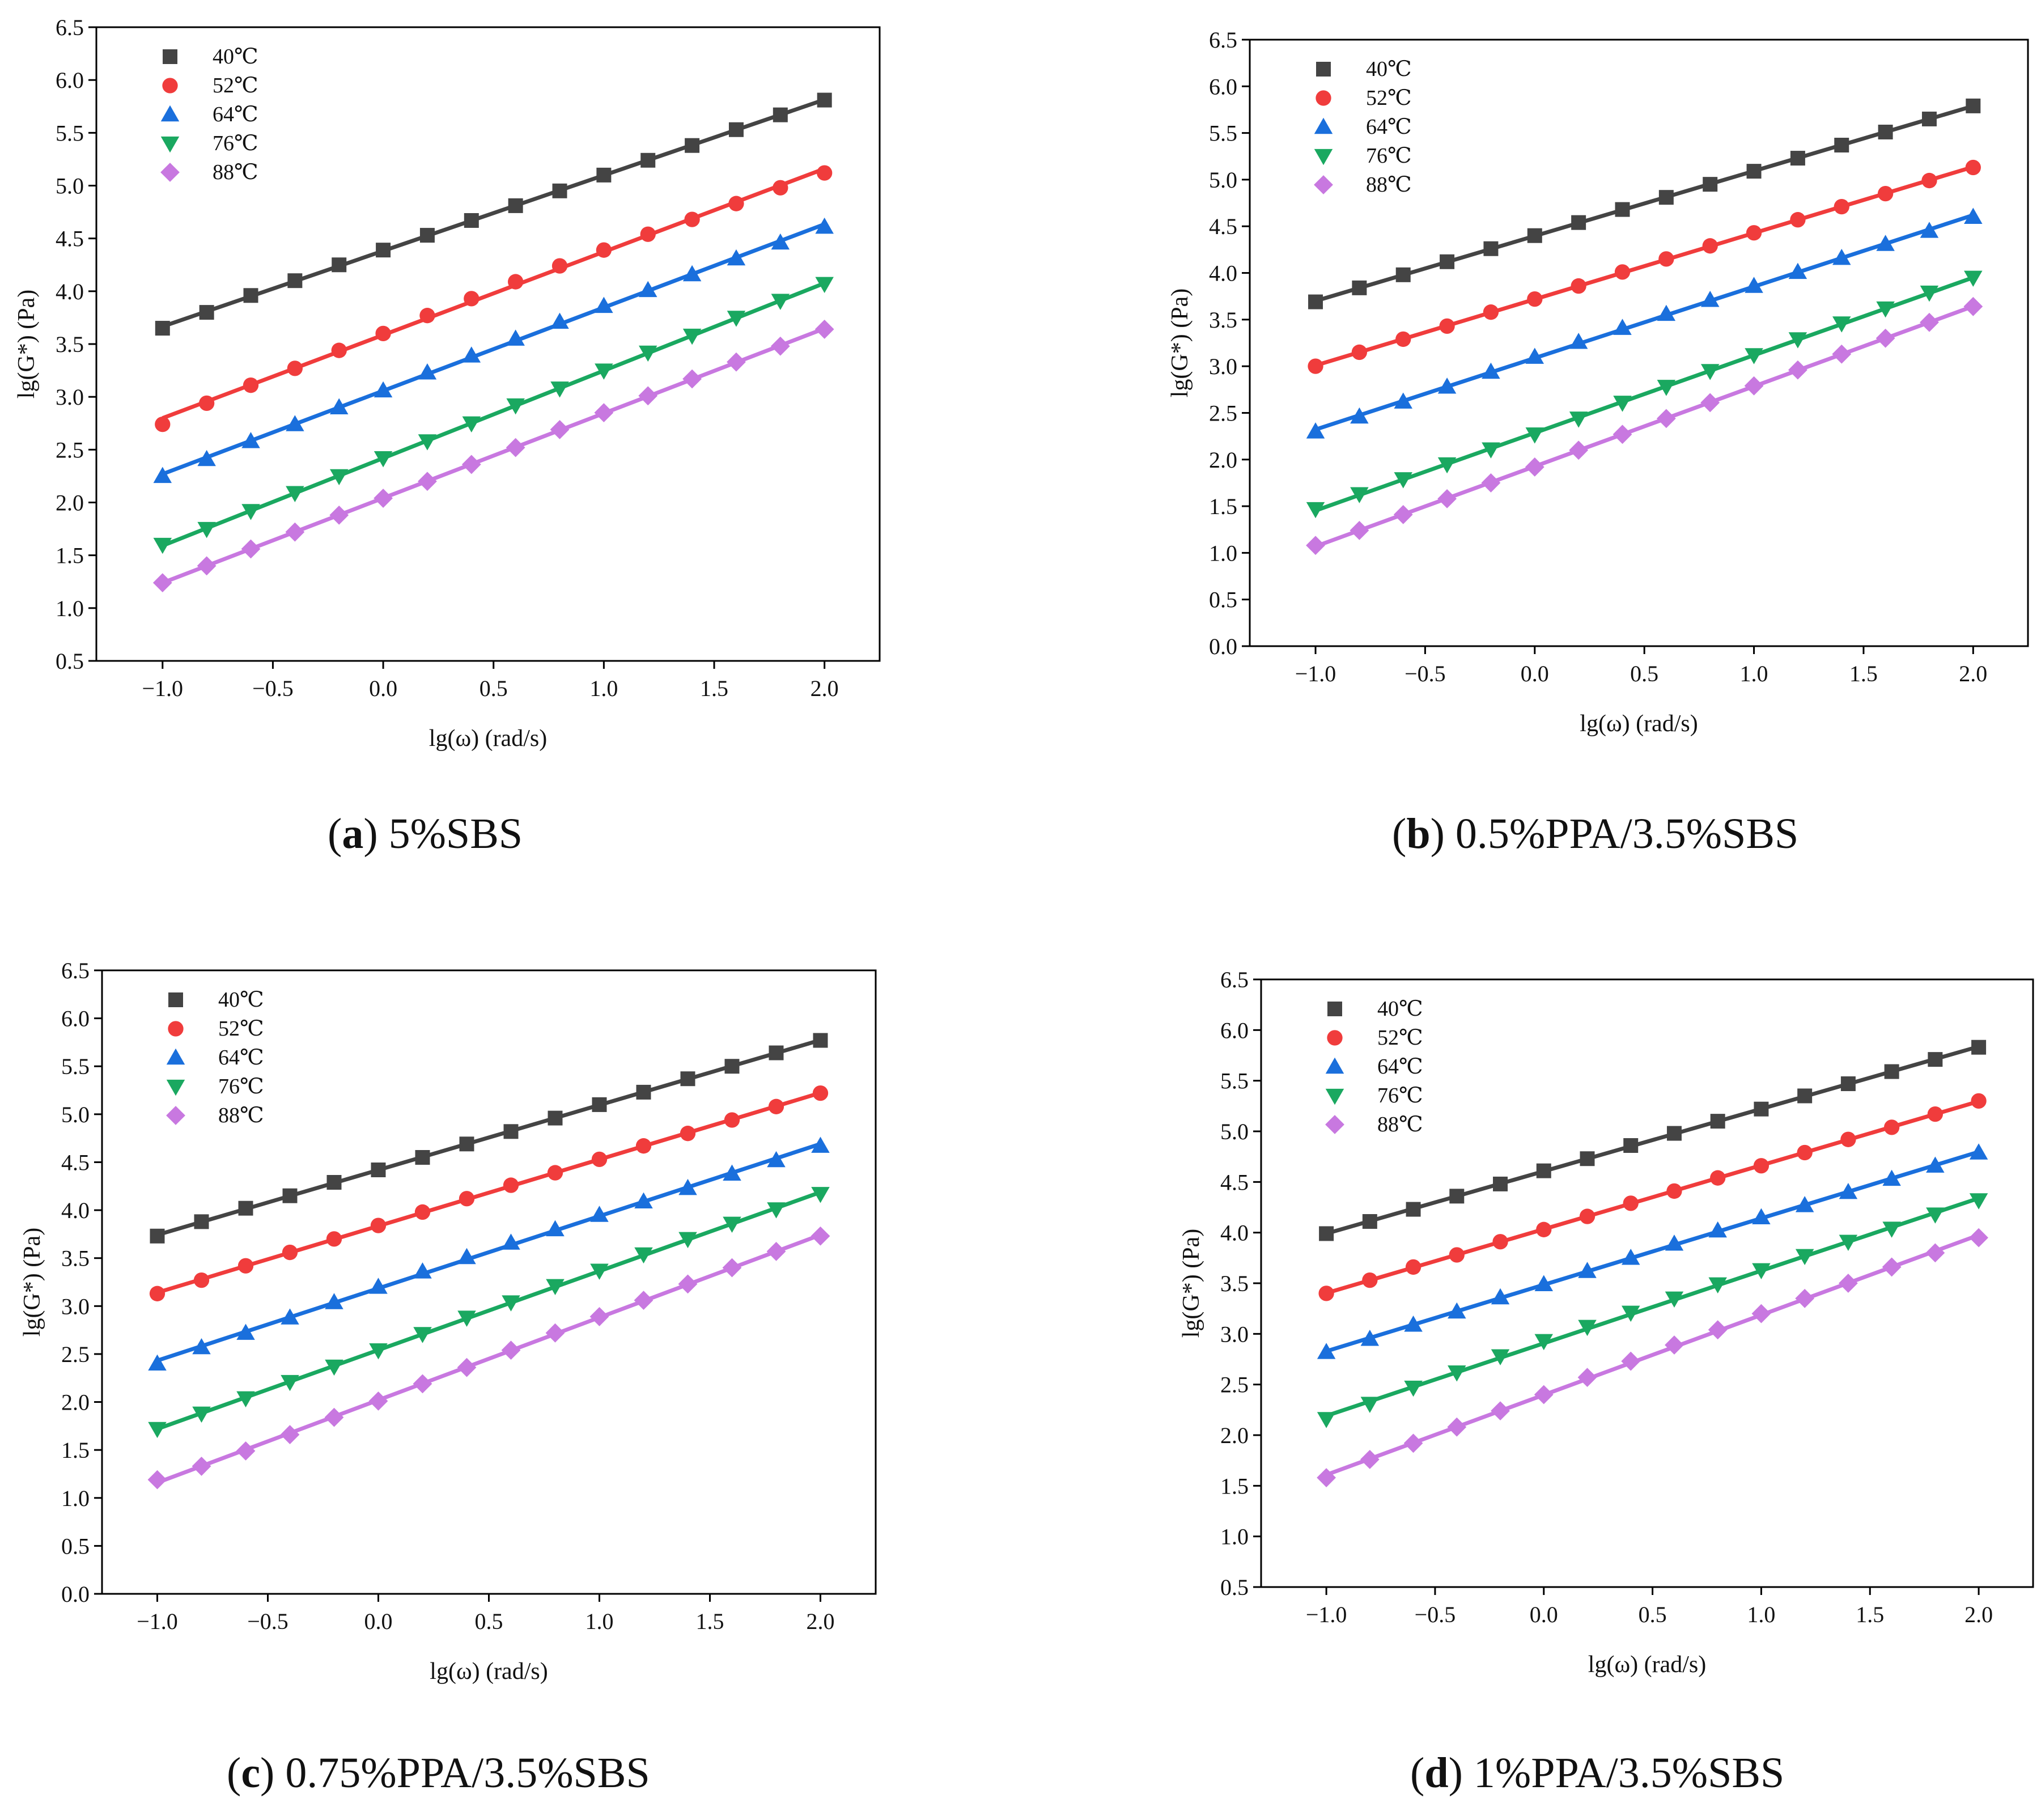 This screenshot has height=1820, width=2041. Describe the element at coordinates (1418, 834) in the screenshot. I see `caption-letter: b` at that location.